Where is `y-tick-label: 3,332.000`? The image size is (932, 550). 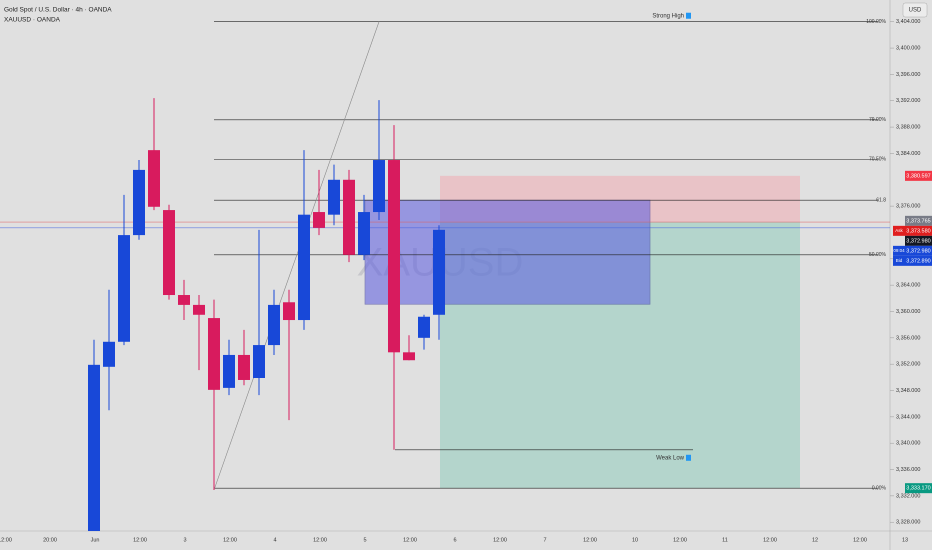 y-tick-label: 3,332.000 is located at coordinates (908, 496).